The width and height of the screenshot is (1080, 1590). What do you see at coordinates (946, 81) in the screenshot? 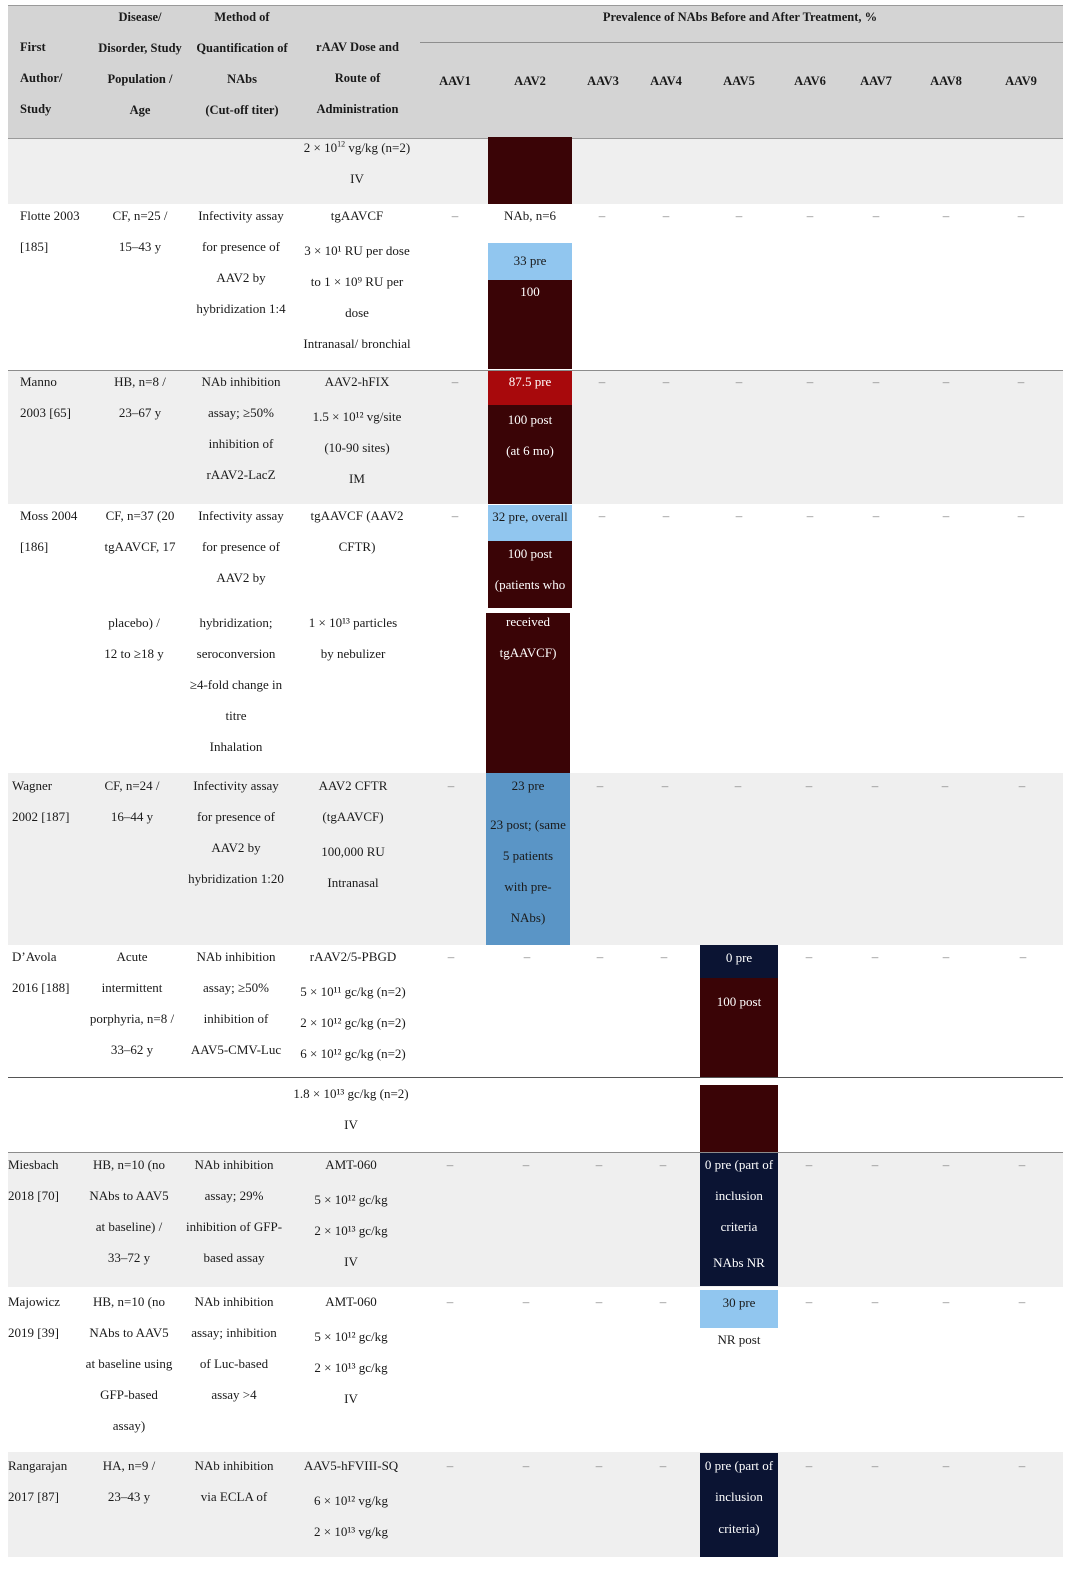
I see `header-aav8: AAV8` at bounding box center [946, 81].